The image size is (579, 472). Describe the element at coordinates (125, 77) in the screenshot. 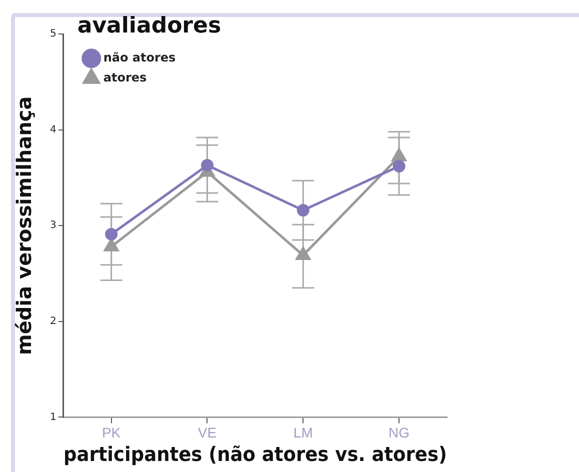

I see `legend-label: atores` at that location.